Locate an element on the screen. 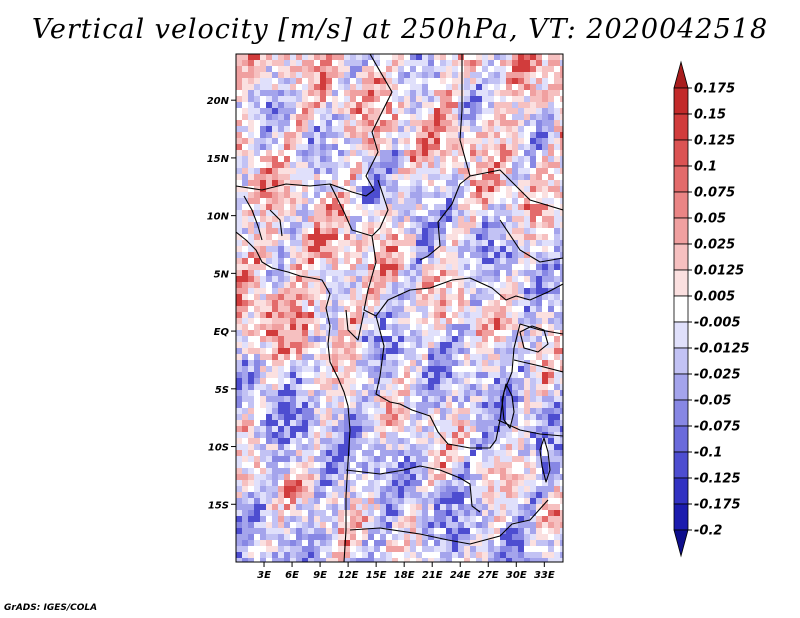  lon-tick-label: 18E is located at coordinates (404, 575).